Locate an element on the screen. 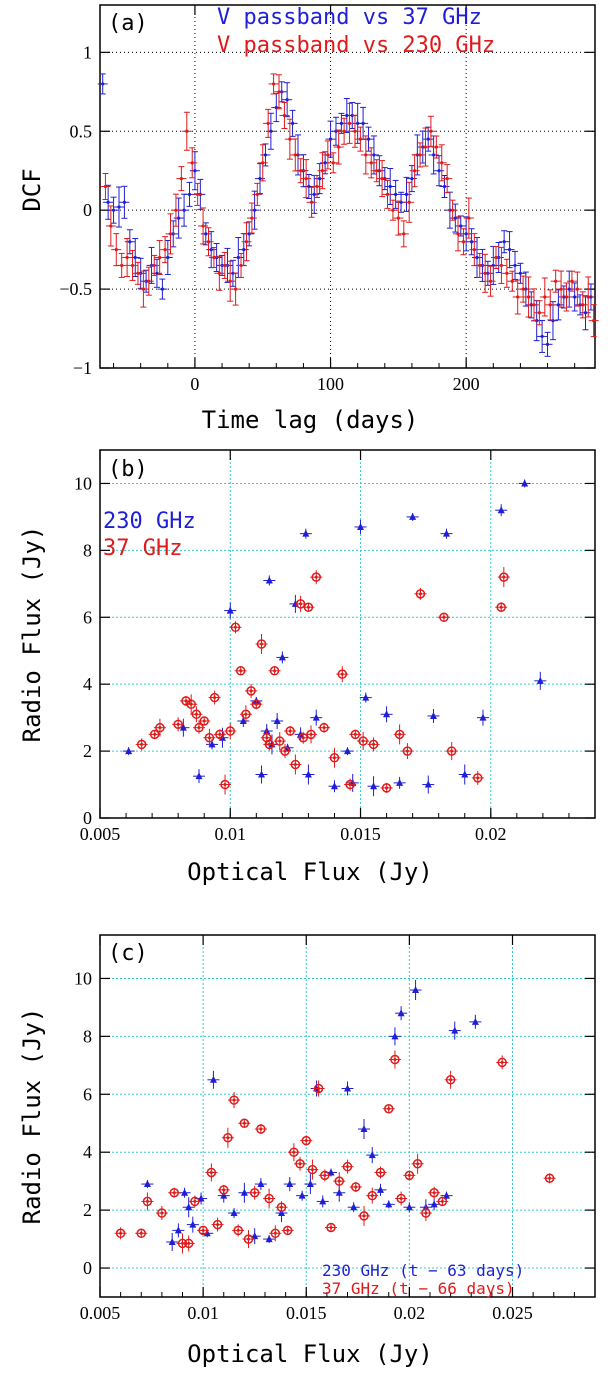  y-tick-label: 0 is located at coordinates (87, 210).